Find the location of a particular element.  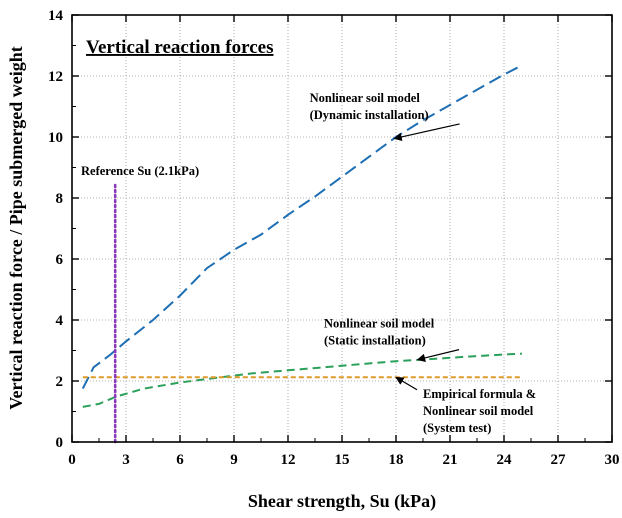

x-tick-label: 21 is located at coordinates (450, 460).